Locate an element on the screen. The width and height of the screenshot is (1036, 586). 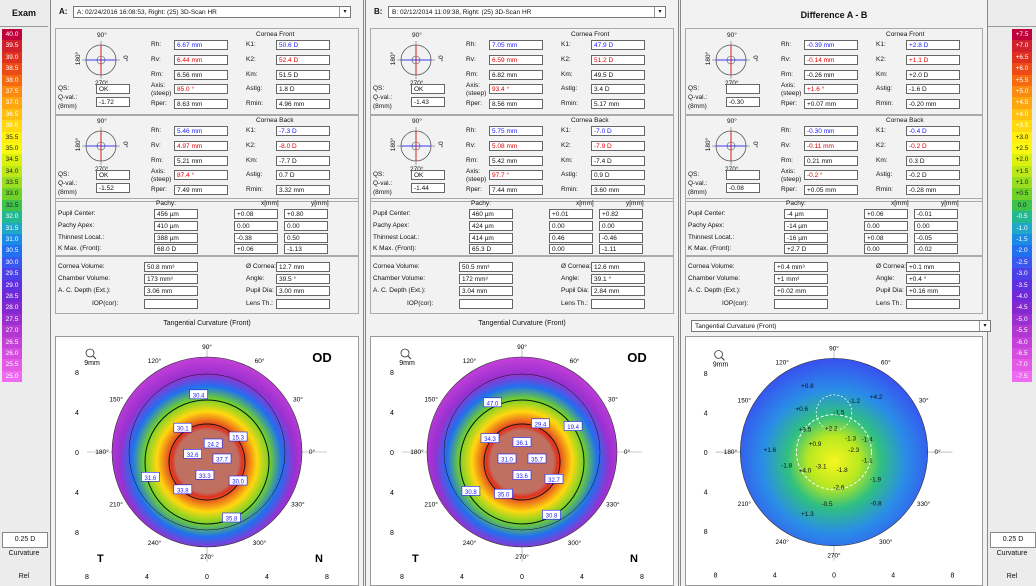
value-astig: 0.9 D is located at coordinates (618, 175).